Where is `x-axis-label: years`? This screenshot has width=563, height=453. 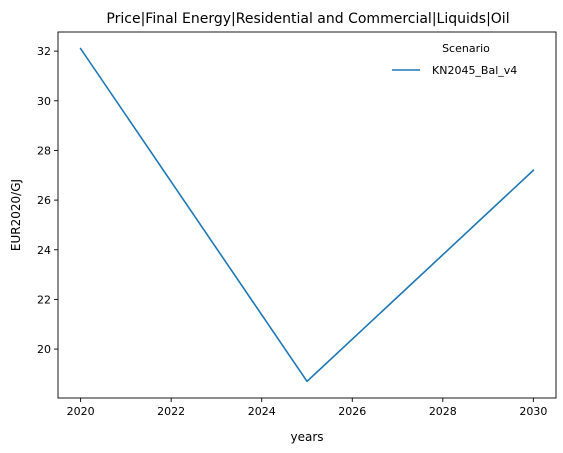
x-axis-label: years is located at coordinates (306, 437).